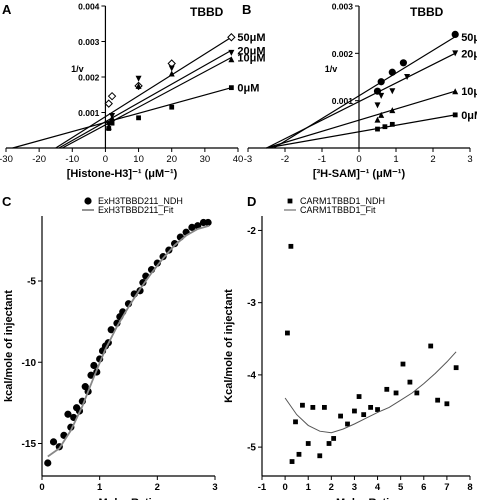  I want to click on series-3: 0μM, so click(135, 116).